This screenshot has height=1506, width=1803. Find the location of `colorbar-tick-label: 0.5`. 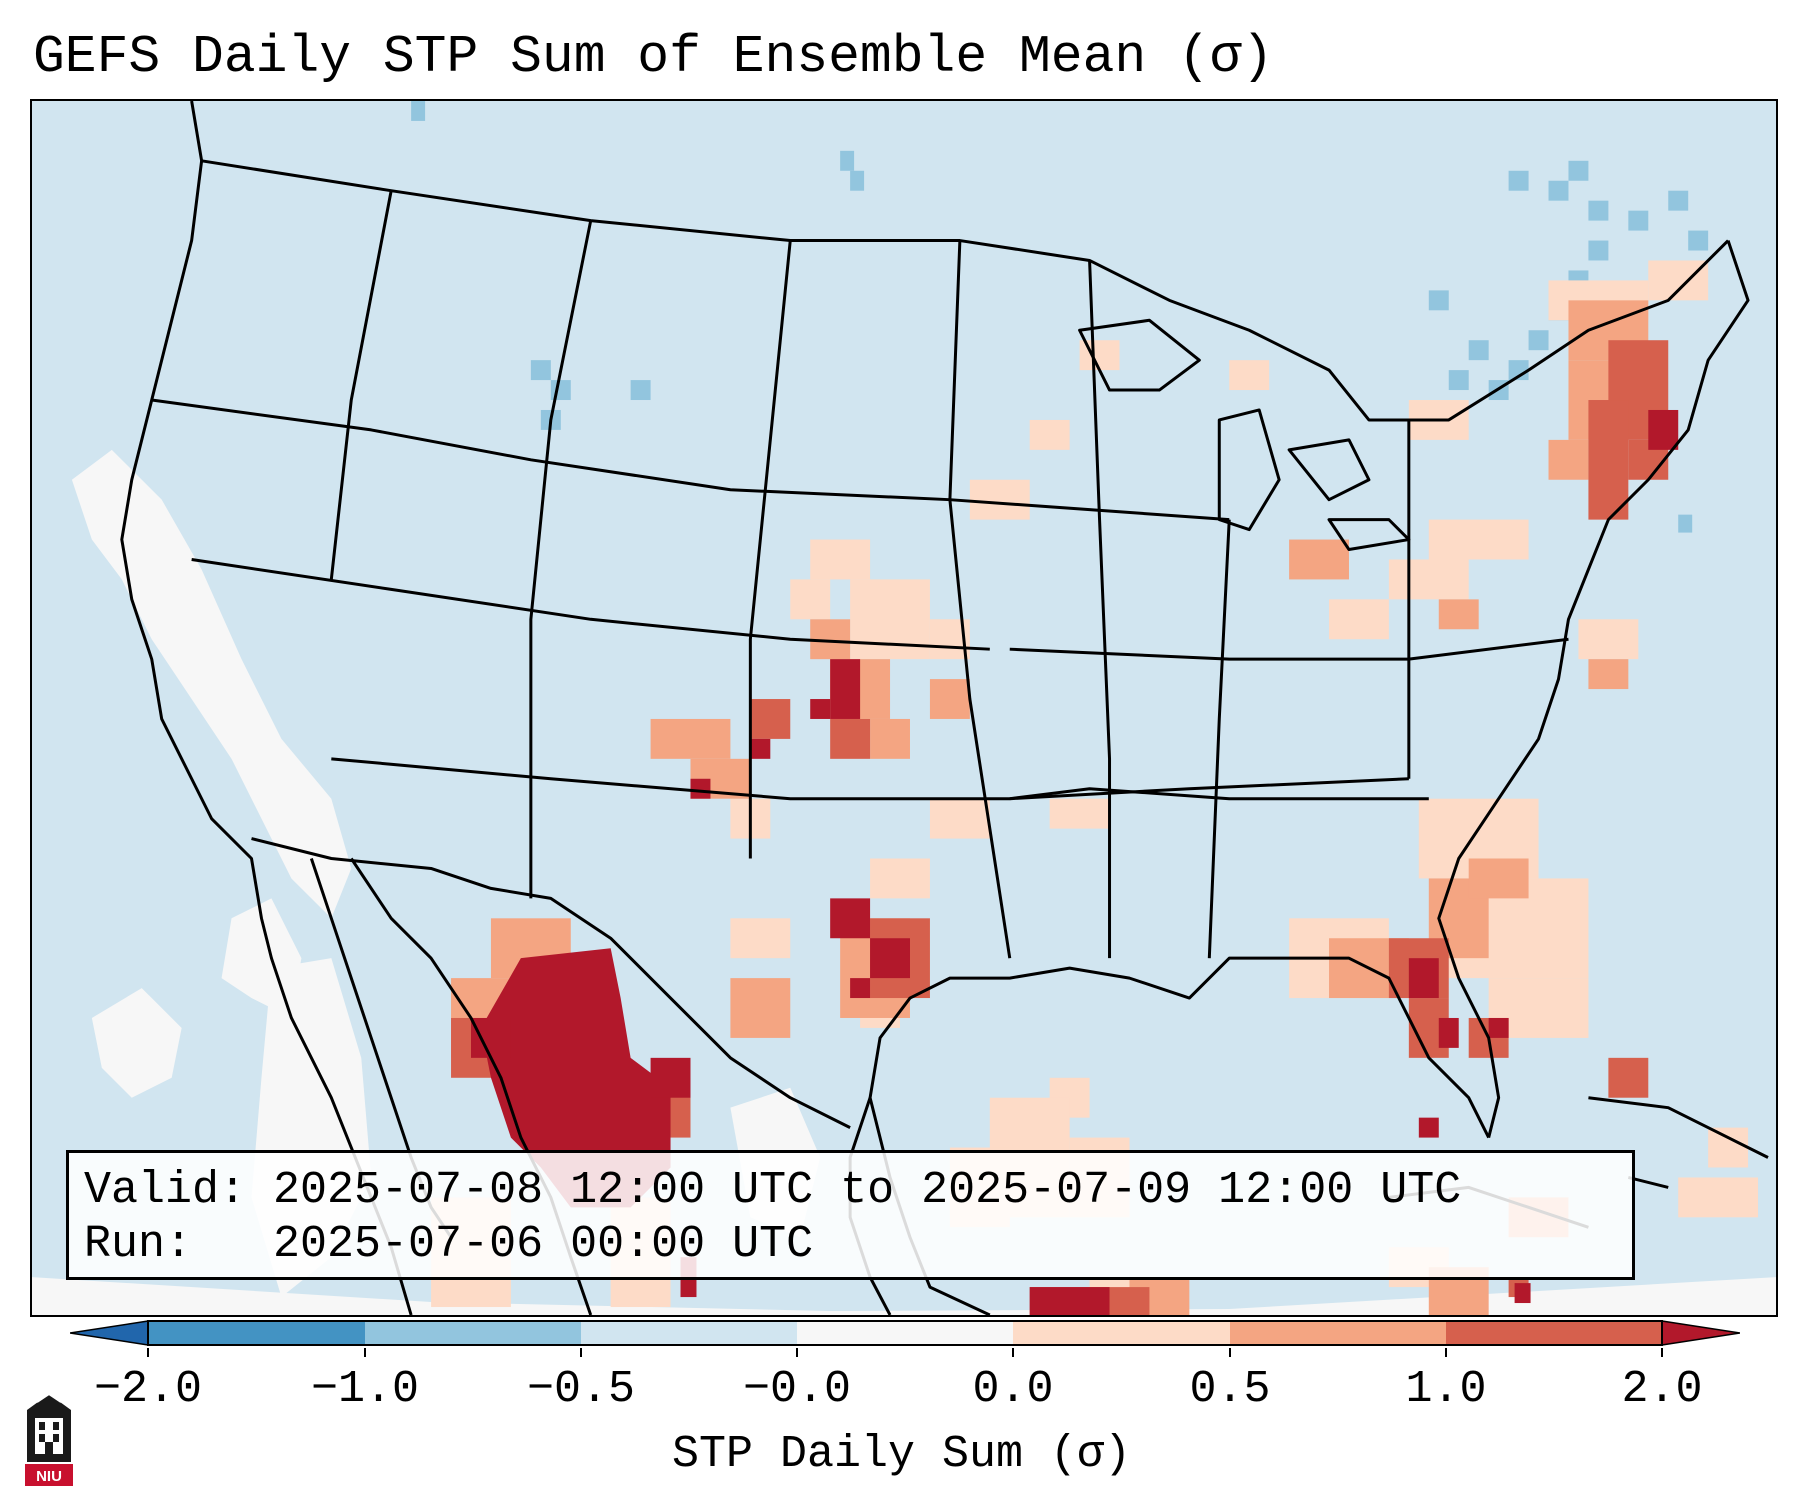

colorbar-tick-label: 0.5 is located at coordinates (1230, 1389).